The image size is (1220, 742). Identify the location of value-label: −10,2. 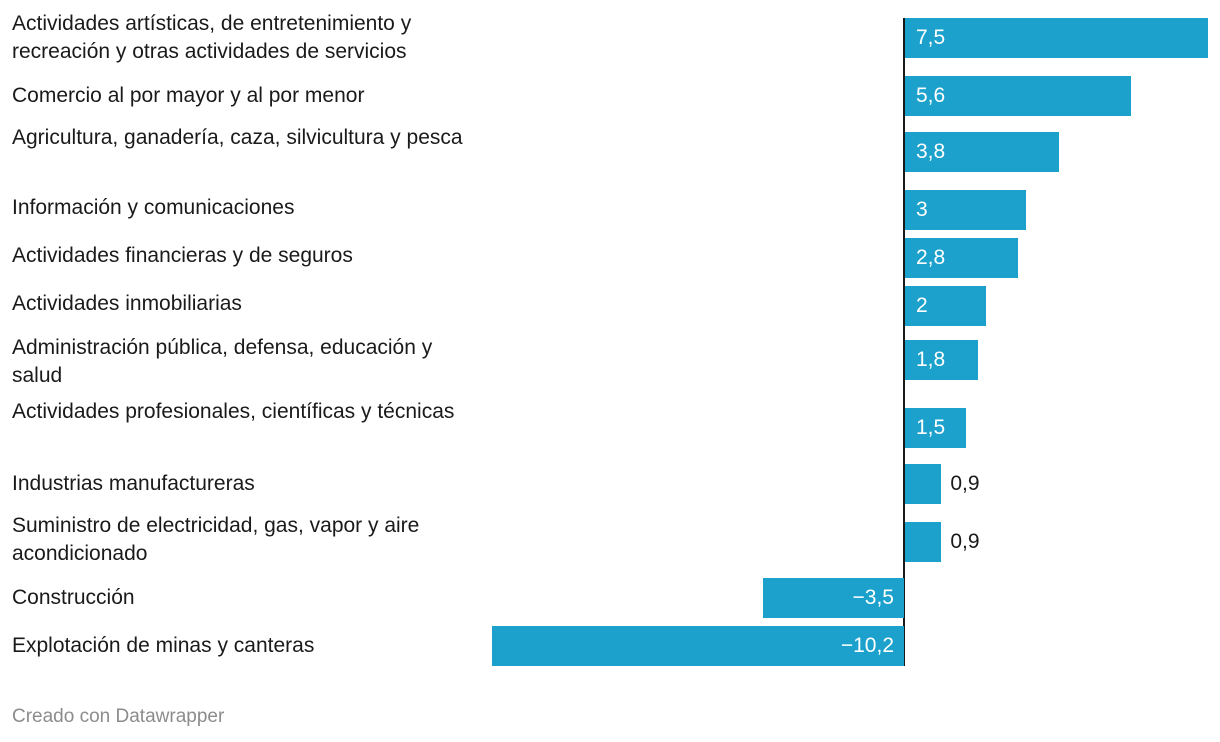
(867, 645).